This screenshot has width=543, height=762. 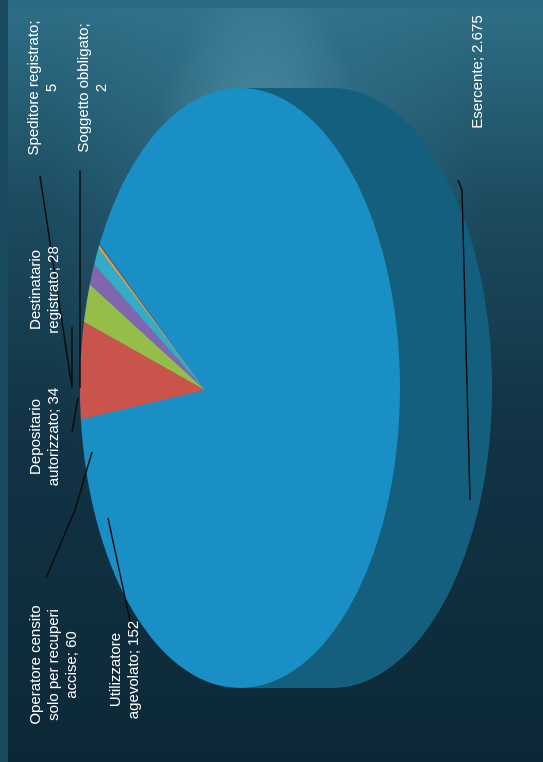 I want to click on data-label-4: Destinatario registrato; 28, so click(x=44, y=290).